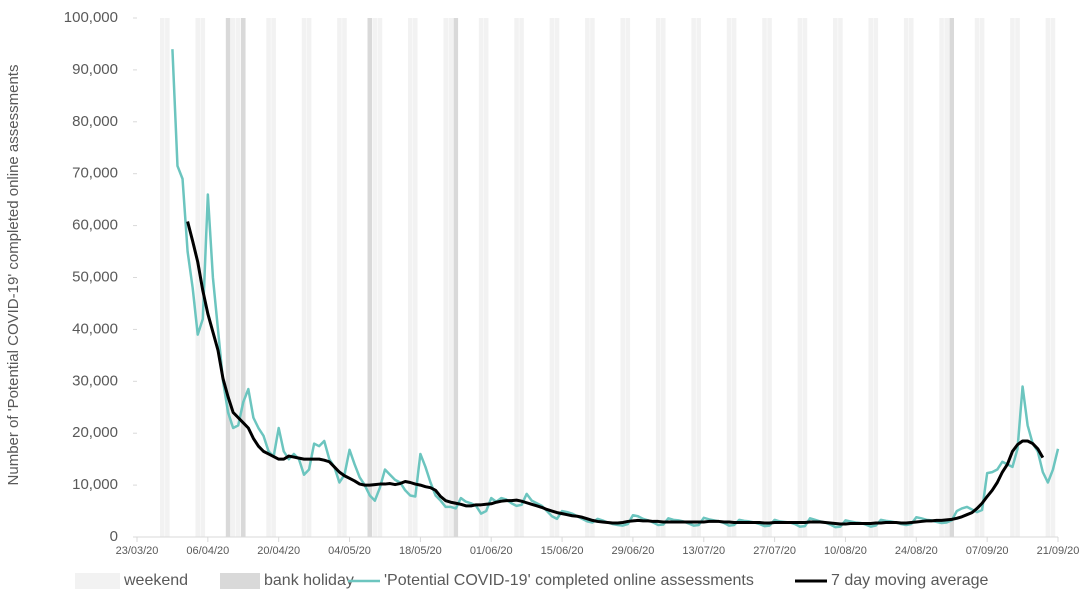 The height and width of the screenshot is (594, 1088). What do you see at coordinates (278, 551) in the screenshot?
I see `x-tick-label: 20/04/20` at bounding box center [278, 551].